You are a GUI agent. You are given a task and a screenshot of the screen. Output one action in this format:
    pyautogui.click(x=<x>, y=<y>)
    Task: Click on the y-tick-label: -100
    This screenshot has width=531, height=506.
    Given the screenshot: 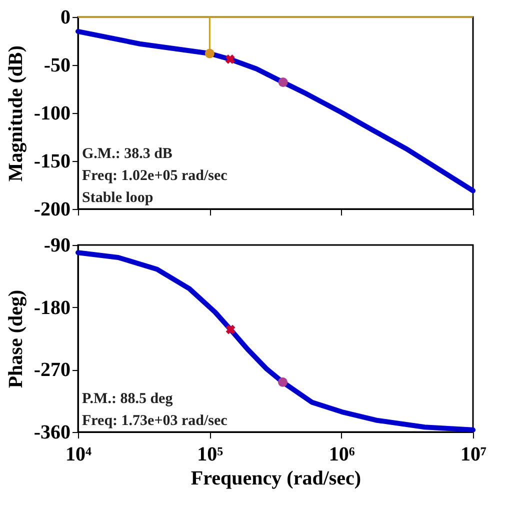 What is the action you would take?
    pyautogui.click(x=52, y=113)
    